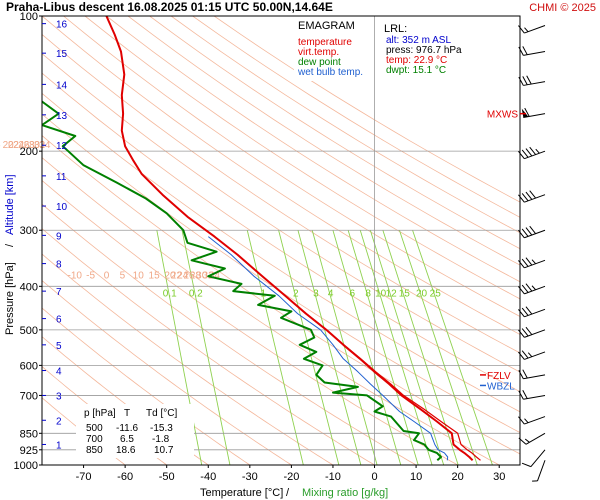 The width and height of the screenshot is (600, 500). What do you see at coordinates (125, 477) in the screenshot?
I see `temperature-tick-label: -60` at bounding box center [125, 477].